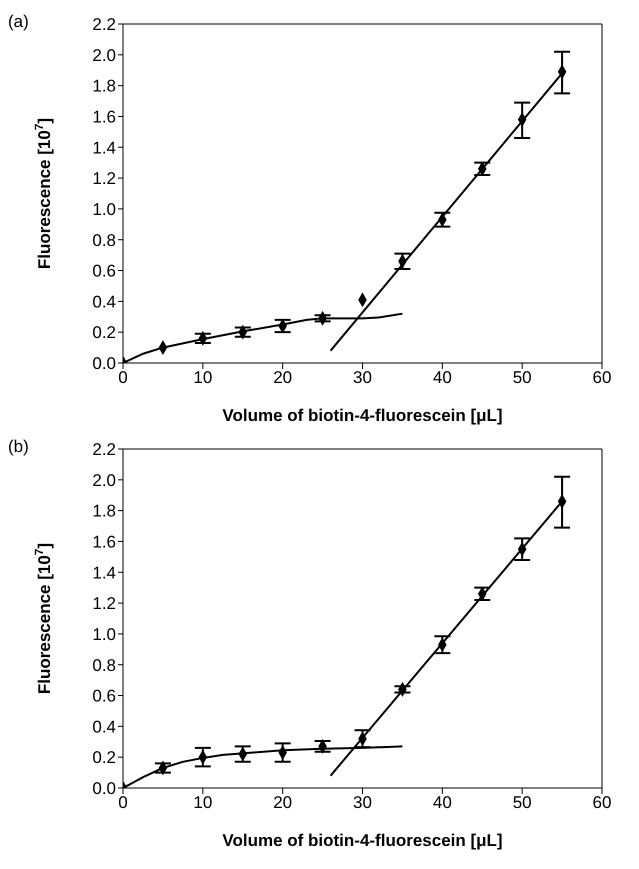 The height and width of the screenshot is (869, 639). I want to click on text: (b), so click(18, 447).